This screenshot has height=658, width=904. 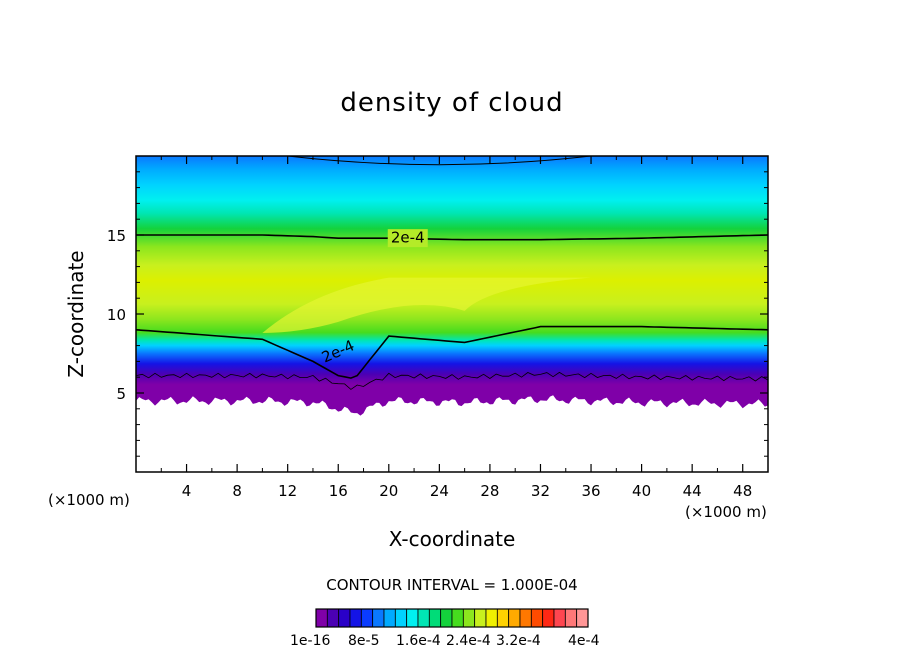 I want to click on x-tick-label: 36, so click(x=590, y=491).